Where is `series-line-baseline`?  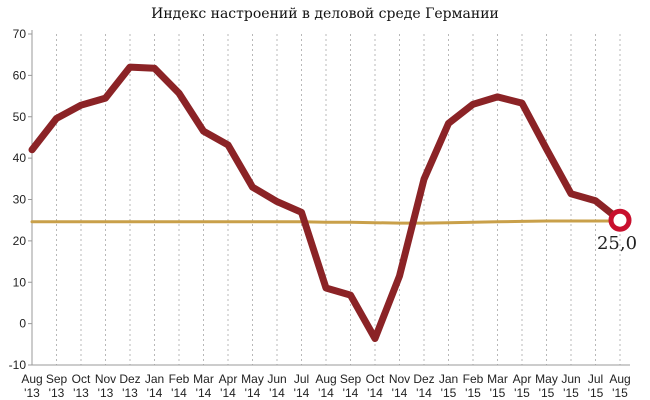
series-line-baseline is located at coordinates (326, 222).